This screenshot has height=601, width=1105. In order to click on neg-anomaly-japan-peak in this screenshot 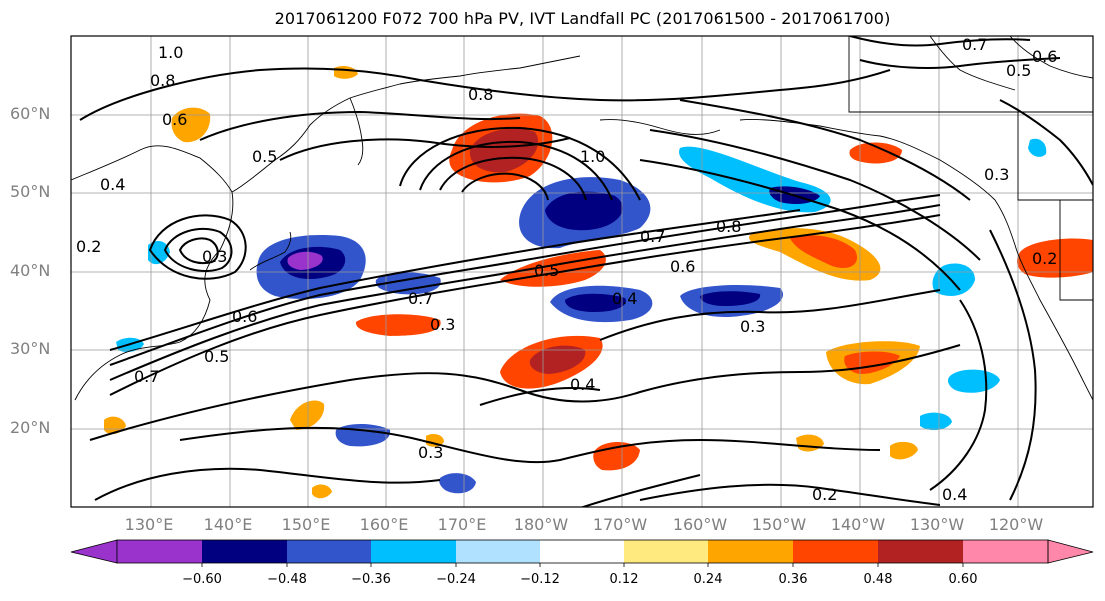, I will do `click(305, 260)`.